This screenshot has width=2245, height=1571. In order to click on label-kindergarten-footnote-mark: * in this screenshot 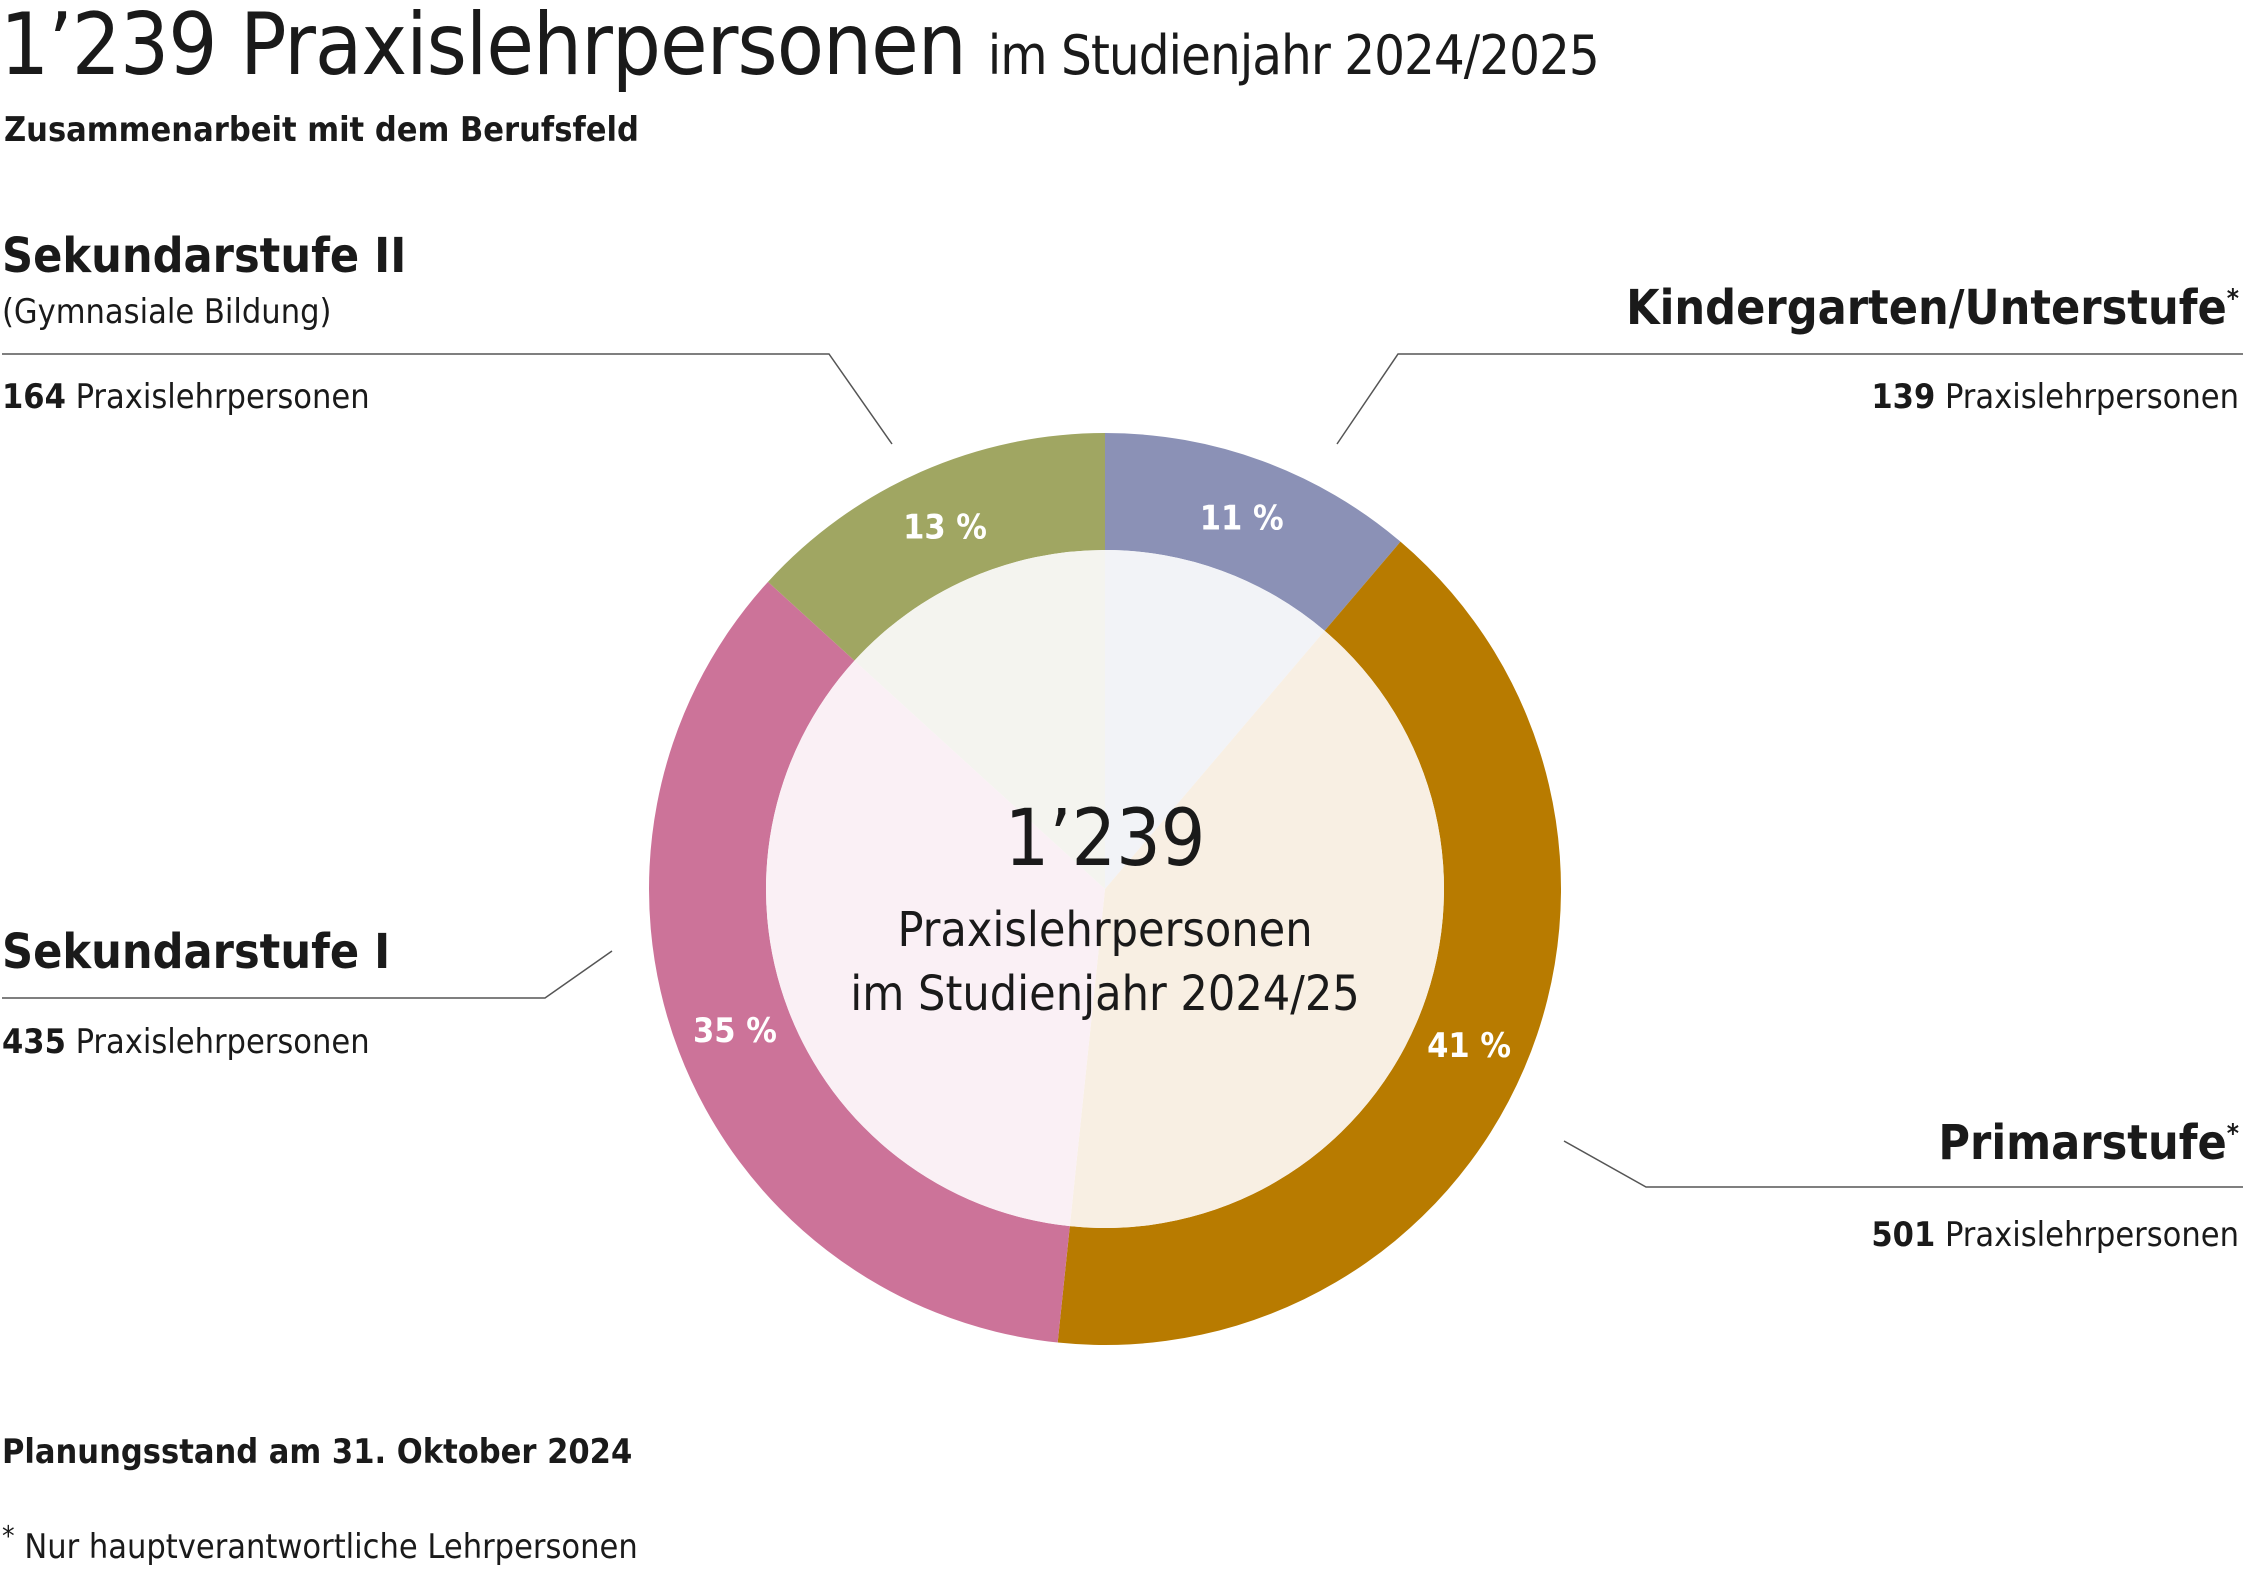, I will do `click(2232, 299)`.